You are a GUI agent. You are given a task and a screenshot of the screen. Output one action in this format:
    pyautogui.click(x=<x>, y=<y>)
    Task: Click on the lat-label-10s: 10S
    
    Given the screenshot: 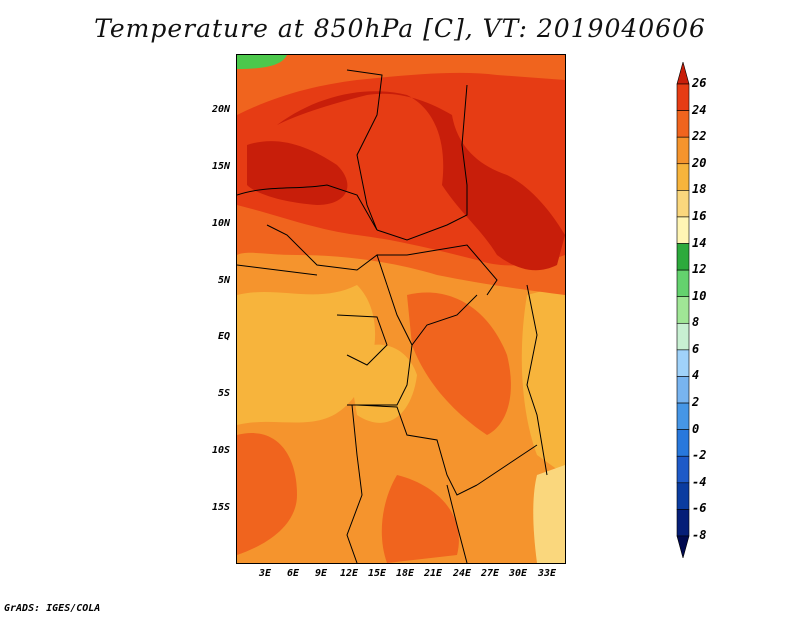 What is the action you would take?
    pyautogui.click(x=220, y=450)
    